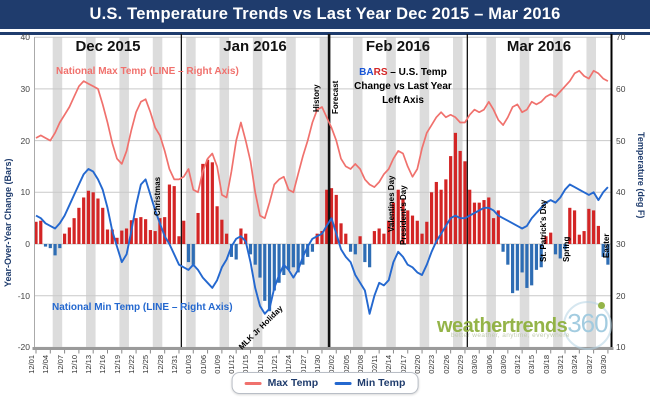 This screenshot has width=650, height=408. I want to click on right-axis-tick: 50, so click(621, 140).